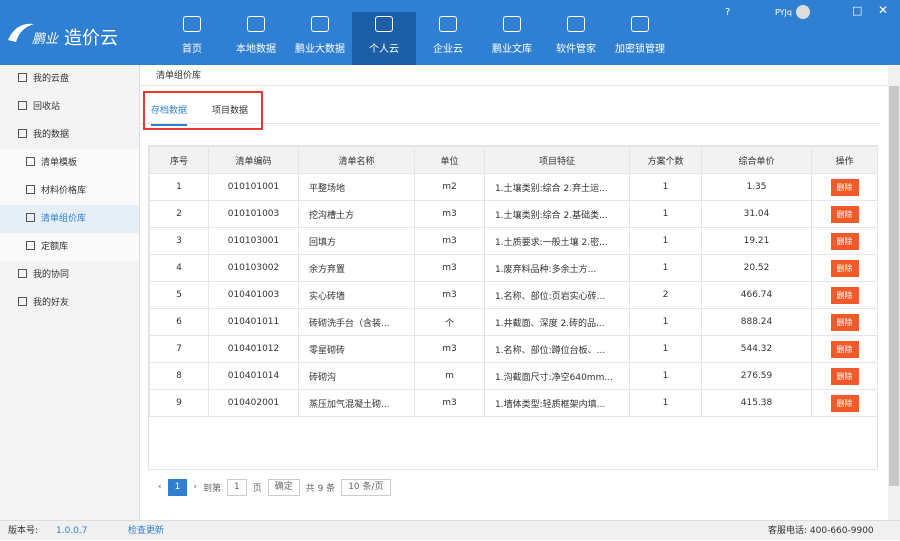 This screenshot has height=541, width=900. What do you see at coordinates (203, 110) in the screenshot?
I see `tabs: 存档数据 项目数据` at bounding box center [203, 110].